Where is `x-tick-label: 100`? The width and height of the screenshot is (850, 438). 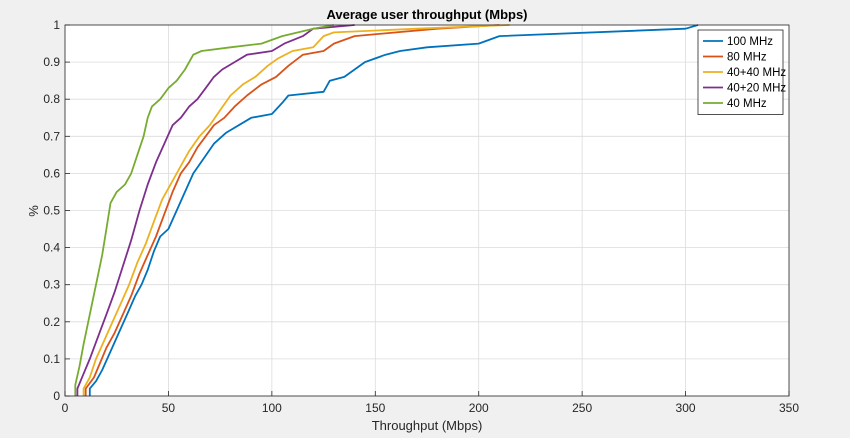
x-tick-label: 100 is located at coordinates (272, 408).